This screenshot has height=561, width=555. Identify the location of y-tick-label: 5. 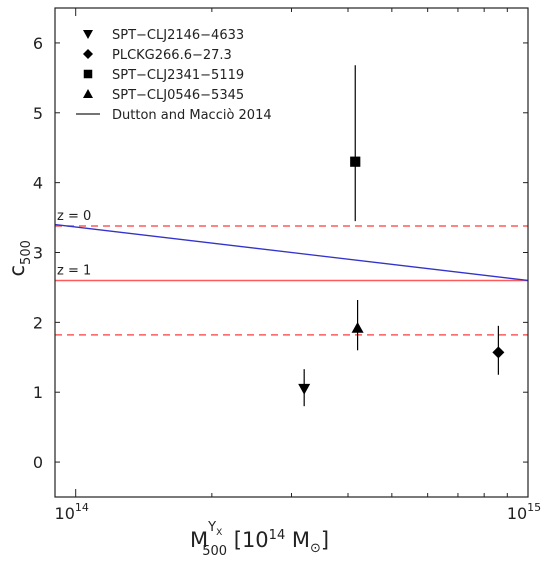
(38, 113).